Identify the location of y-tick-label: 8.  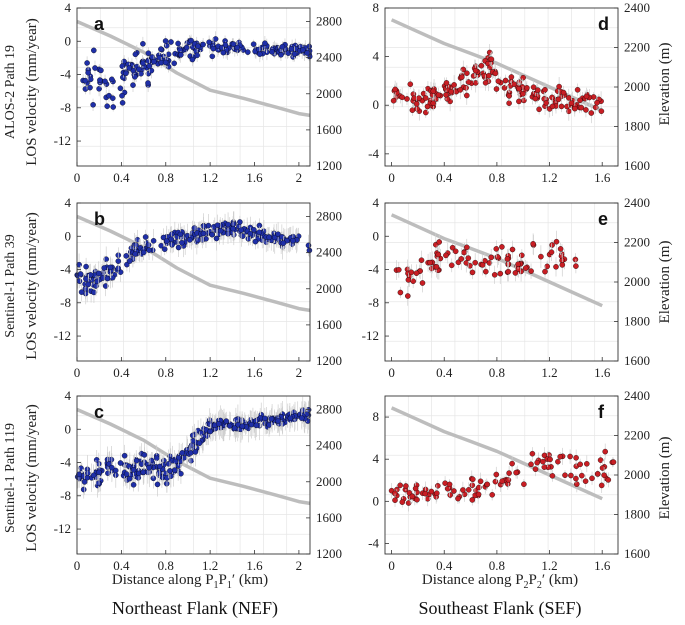
(376, 7).